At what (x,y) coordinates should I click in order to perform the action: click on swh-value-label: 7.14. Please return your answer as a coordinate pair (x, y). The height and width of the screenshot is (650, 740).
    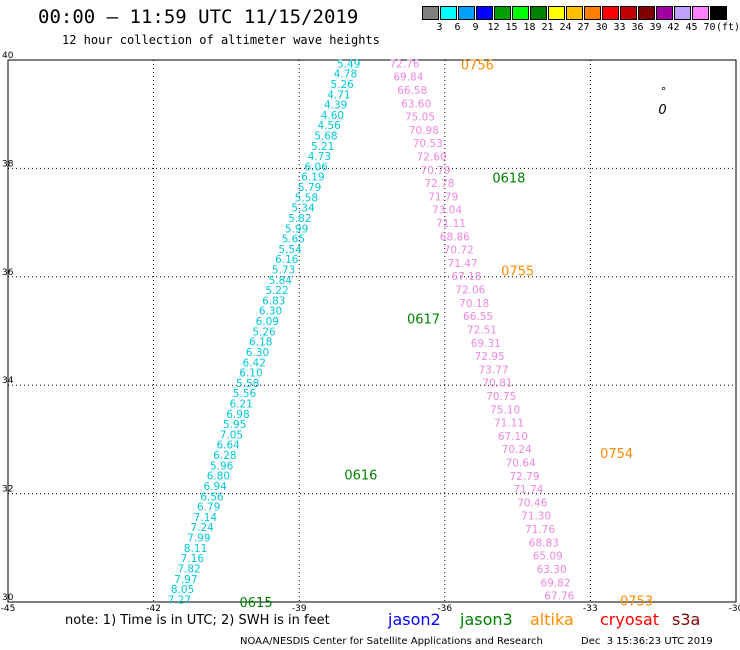
    Looking at the image, I should click on (206, 518).